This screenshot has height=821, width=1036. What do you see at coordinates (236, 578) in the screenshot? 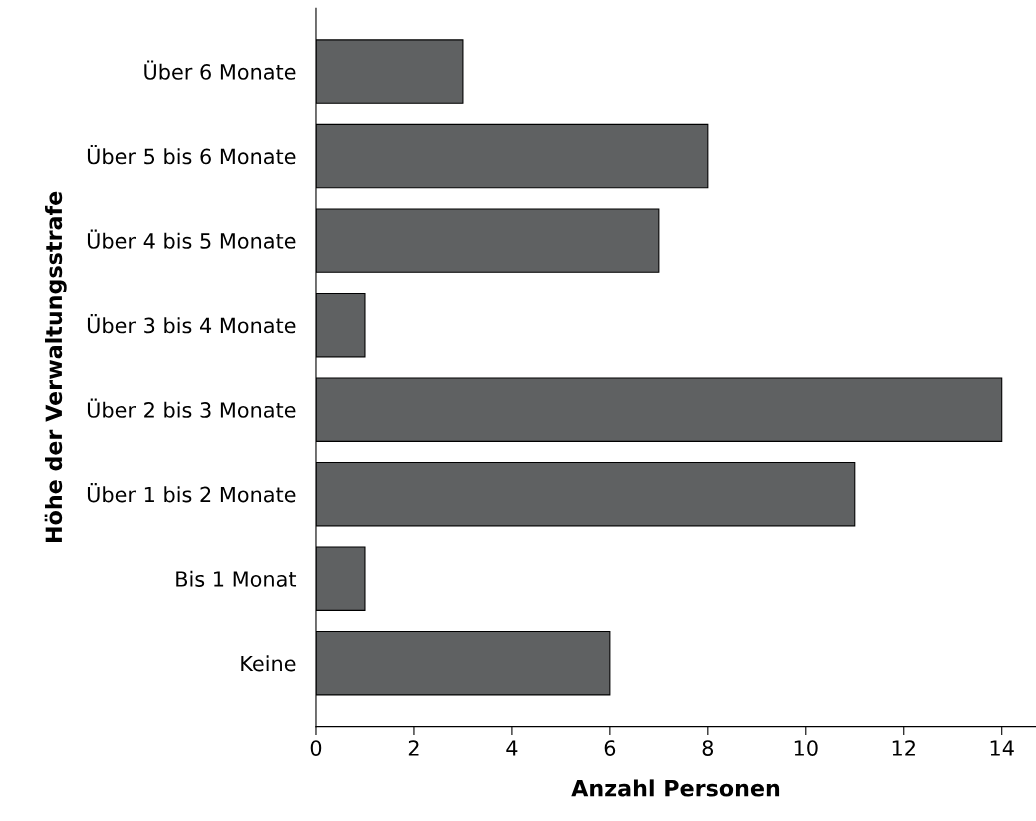
I see `y-tick-label: Bis 1 Monat` at bounding box center [236, 578].